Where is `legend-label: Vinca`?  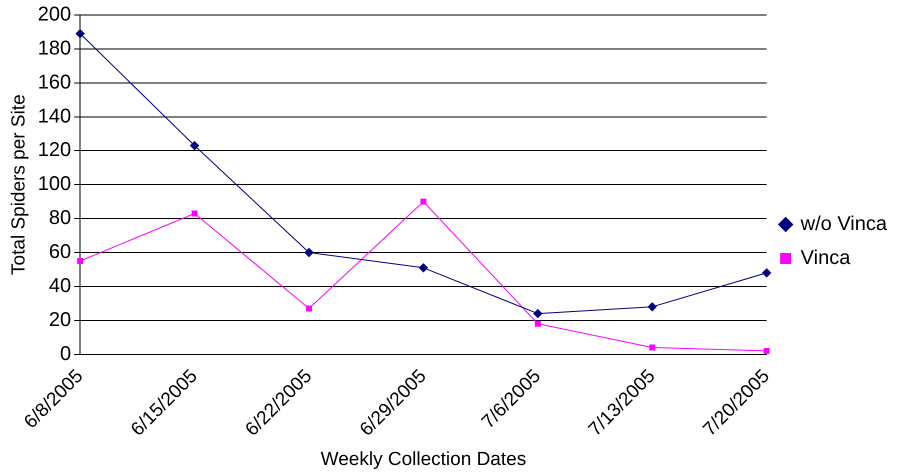
legend-label: Vinca is located at coordinates (826, 258).